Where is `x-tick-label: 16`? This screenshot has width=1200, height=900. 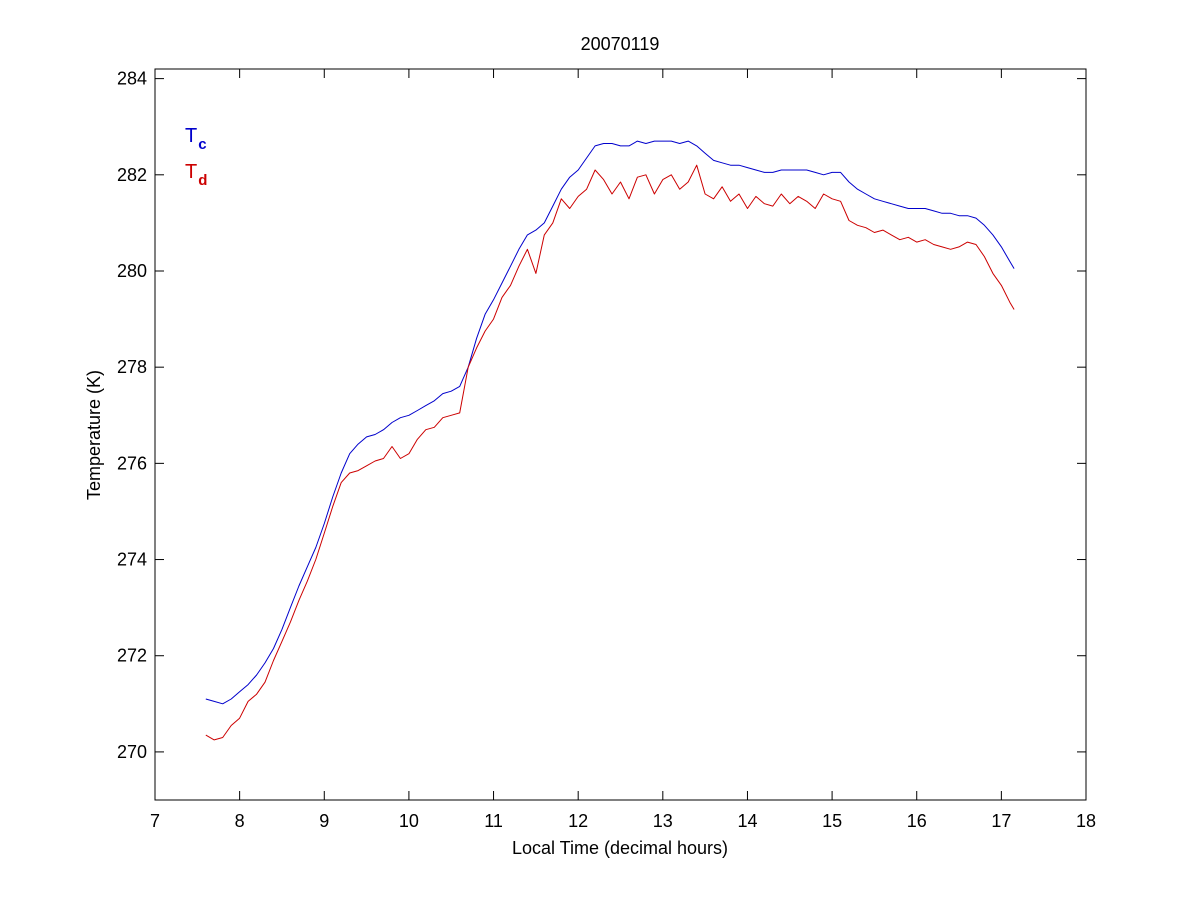 x-tick-label: 16 is located at coordinates (917, 821).